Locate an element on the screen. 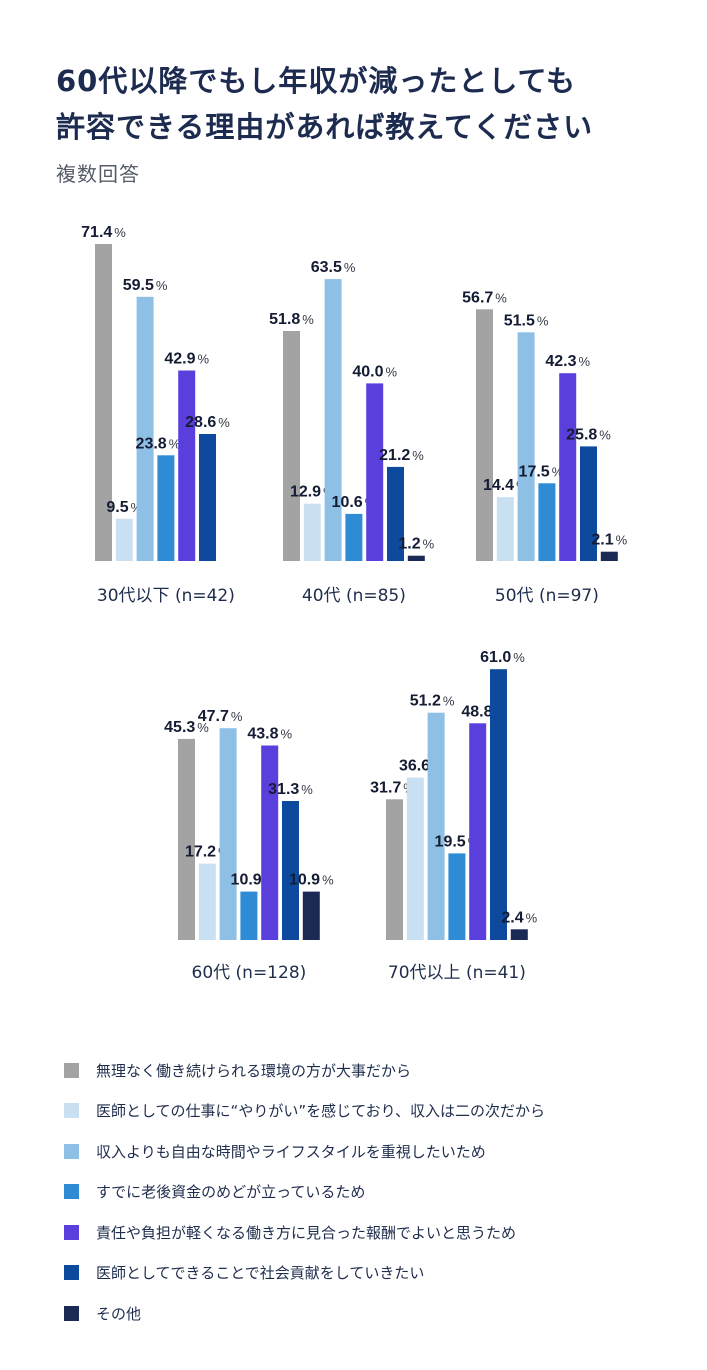 This screenshot has height=1370, width=707. legend-label-1: 医師としての仕事に“やりがい”を感じており、収入は二の次だから is located at coordinates (321, 1111).